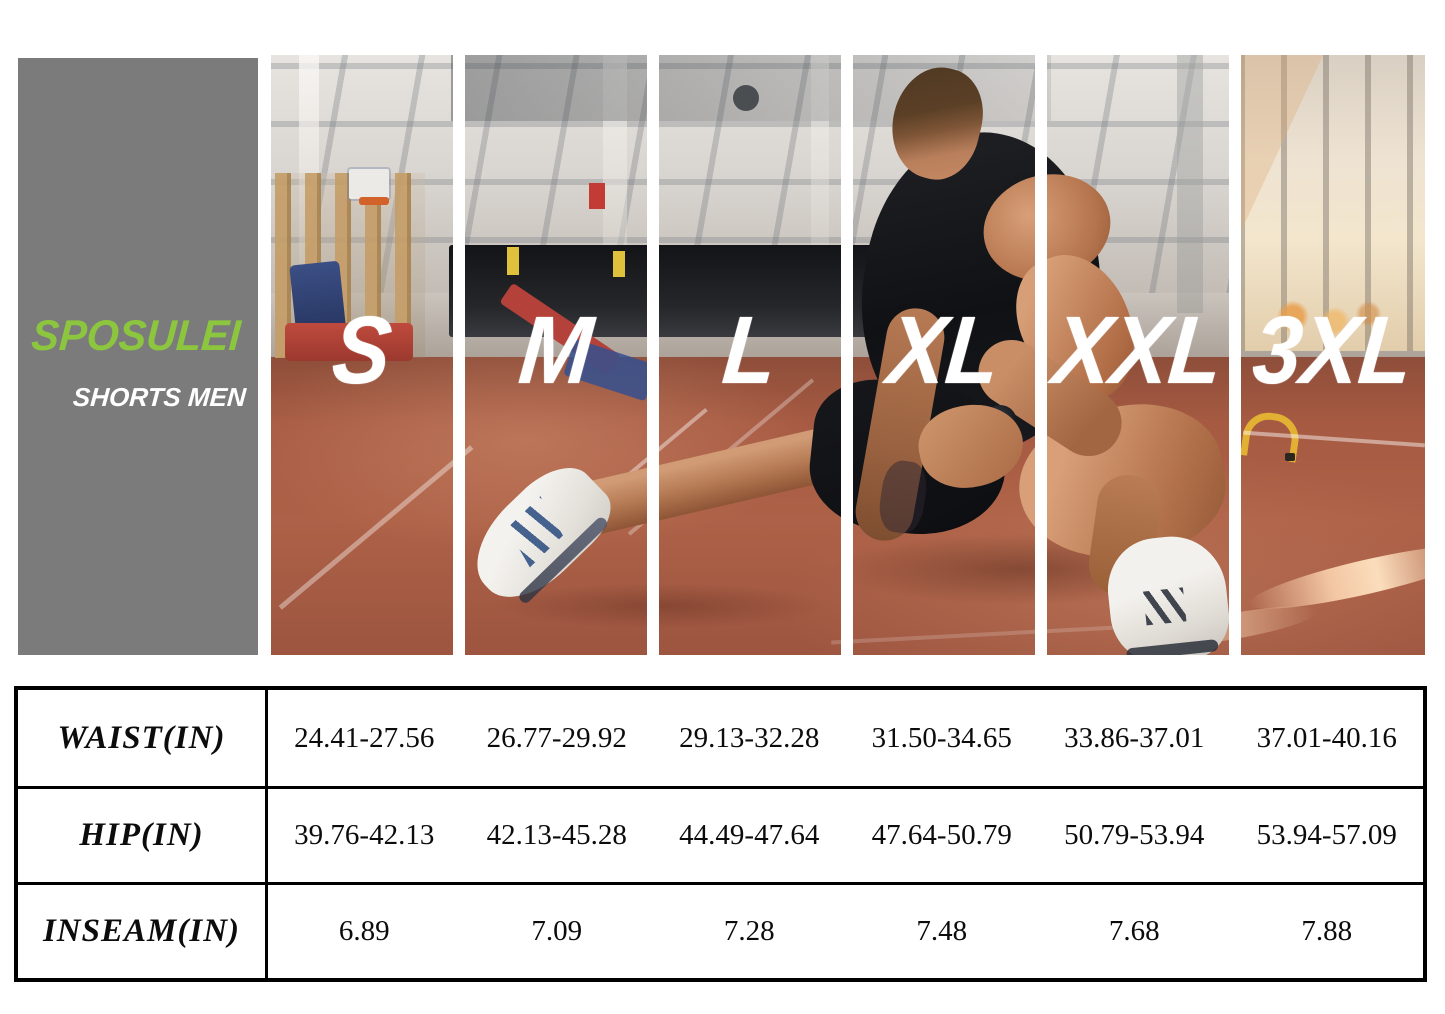 This screenshot has height=1014, width=1445. I want to click on size-label-xl: XL, so click(944, 350).